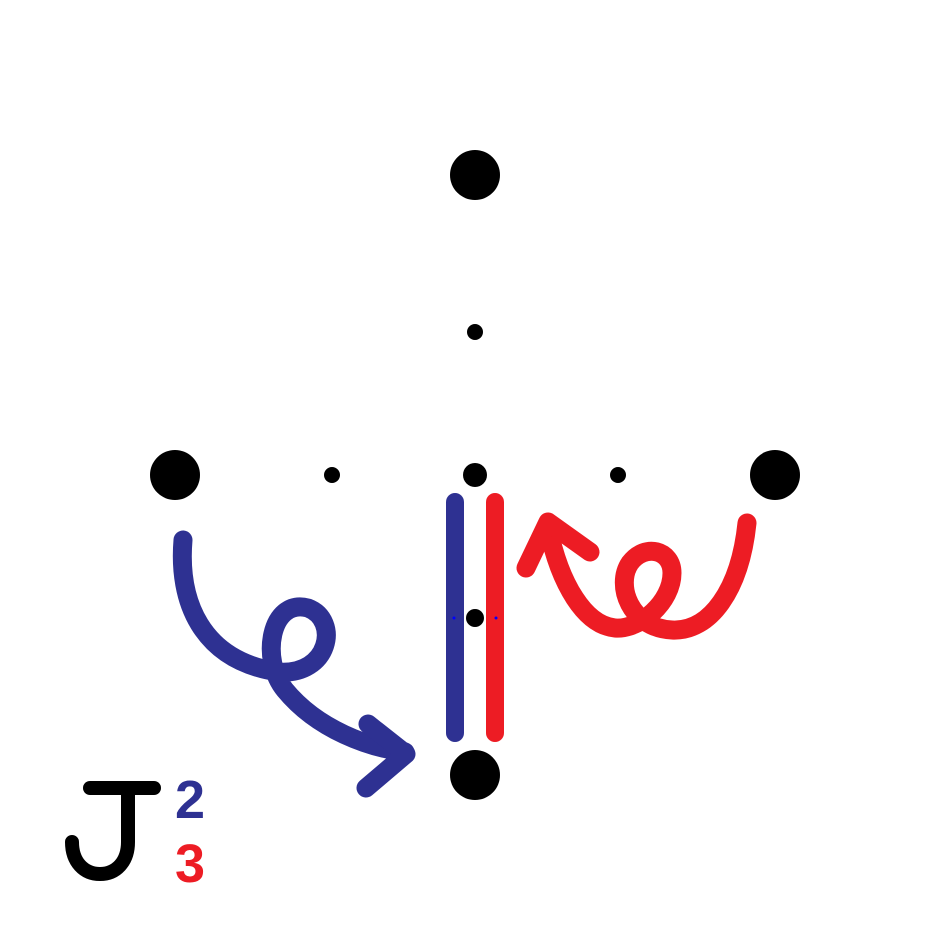  What do you see at coordinates (618, 475) in the screenshot?
I see `small-dot-right` at bounding box center [618, 475].